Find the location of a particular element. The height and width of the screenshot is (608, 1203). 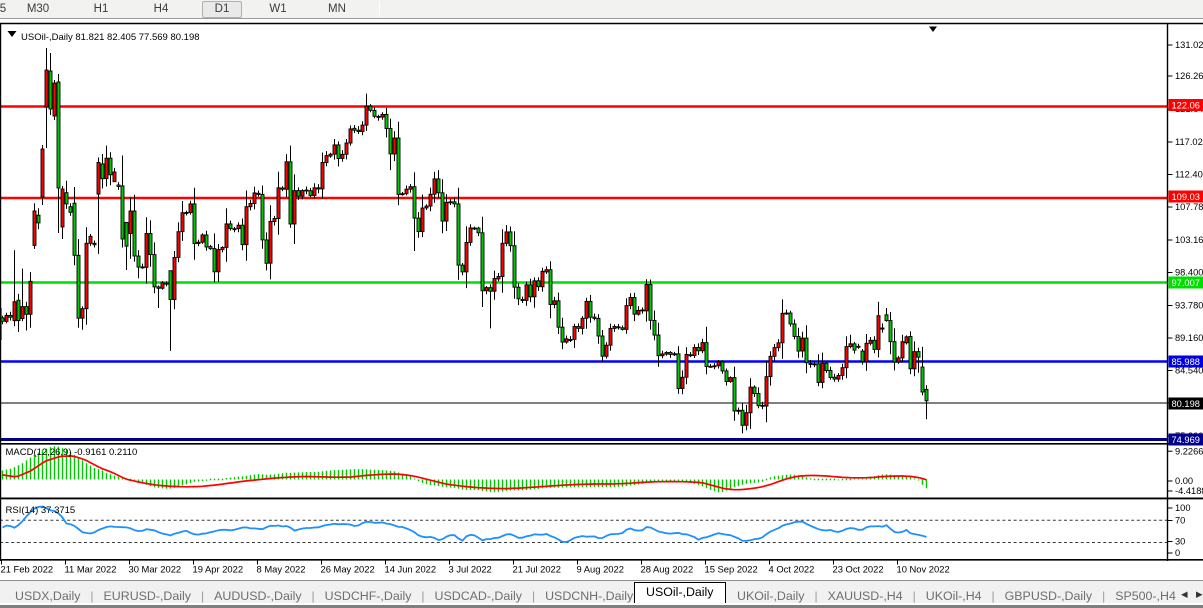

svg-text: 89.160 is located at coordinates (1189, 338).